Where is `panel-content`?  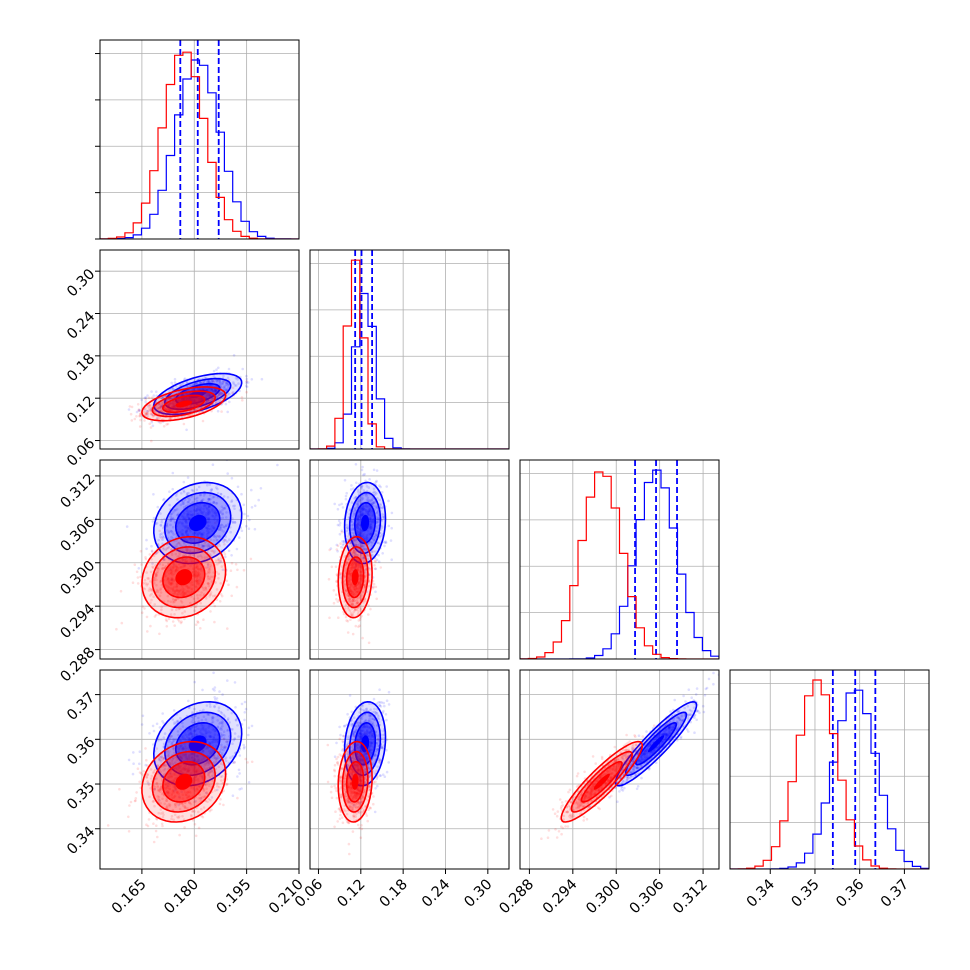 panel-content is located at coordinates (619, 559).